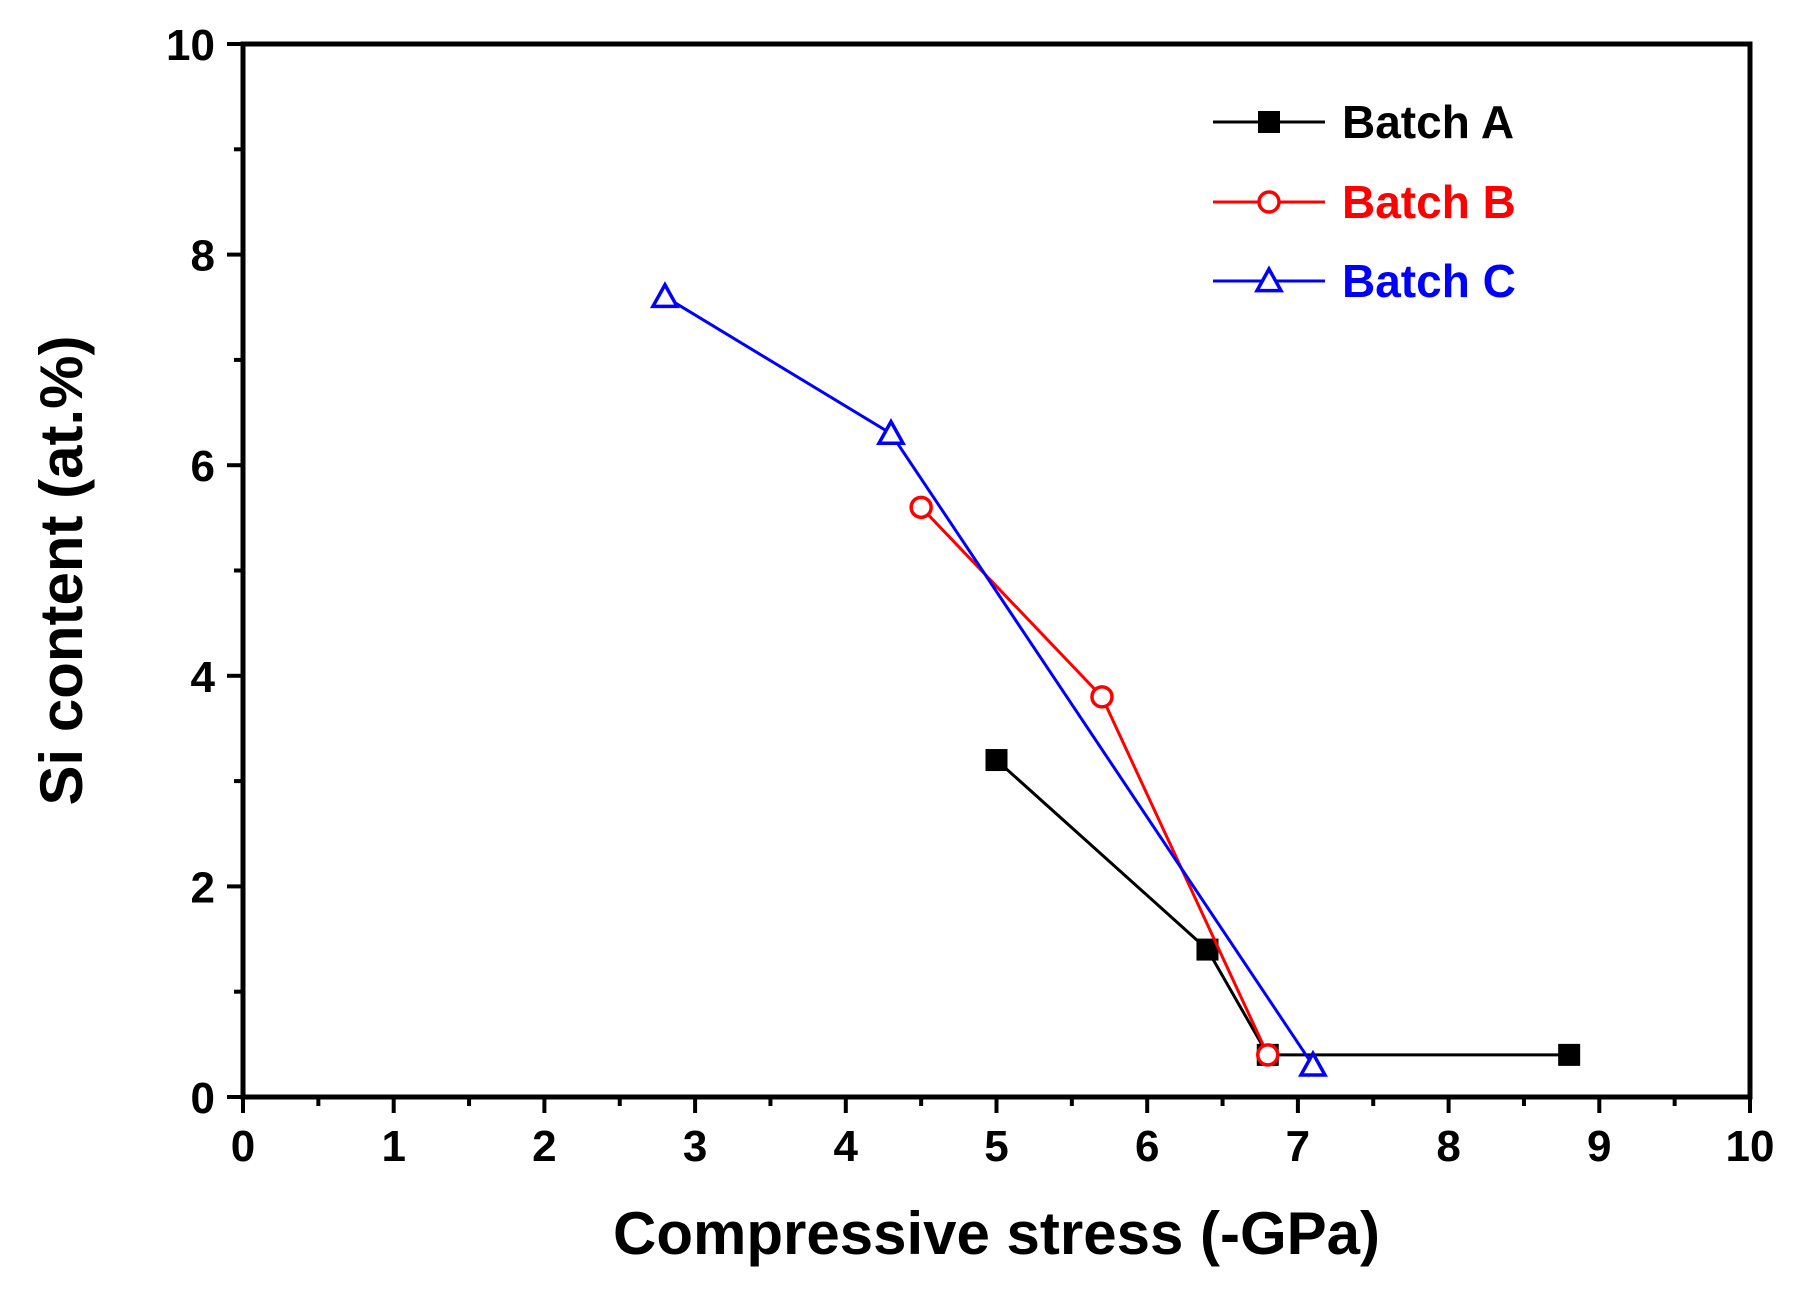 Image resolution: width=1809 pixels, height=1293 pixels. Describe the element at coordinates (393, 1146) in the screenshot. I see `x-tick-label: 1` at that location.